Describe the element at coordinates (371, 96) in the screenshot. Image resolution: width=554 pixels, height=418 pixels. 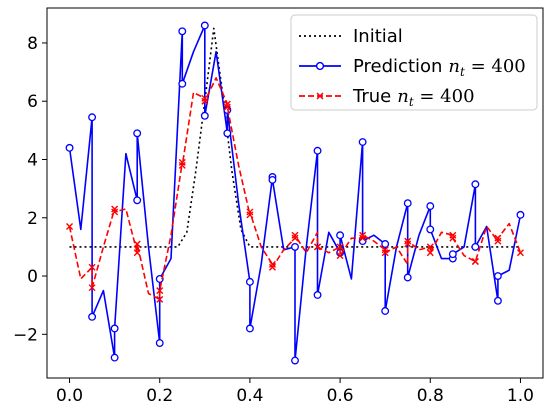
I see `legend-true-label: True` at that location.